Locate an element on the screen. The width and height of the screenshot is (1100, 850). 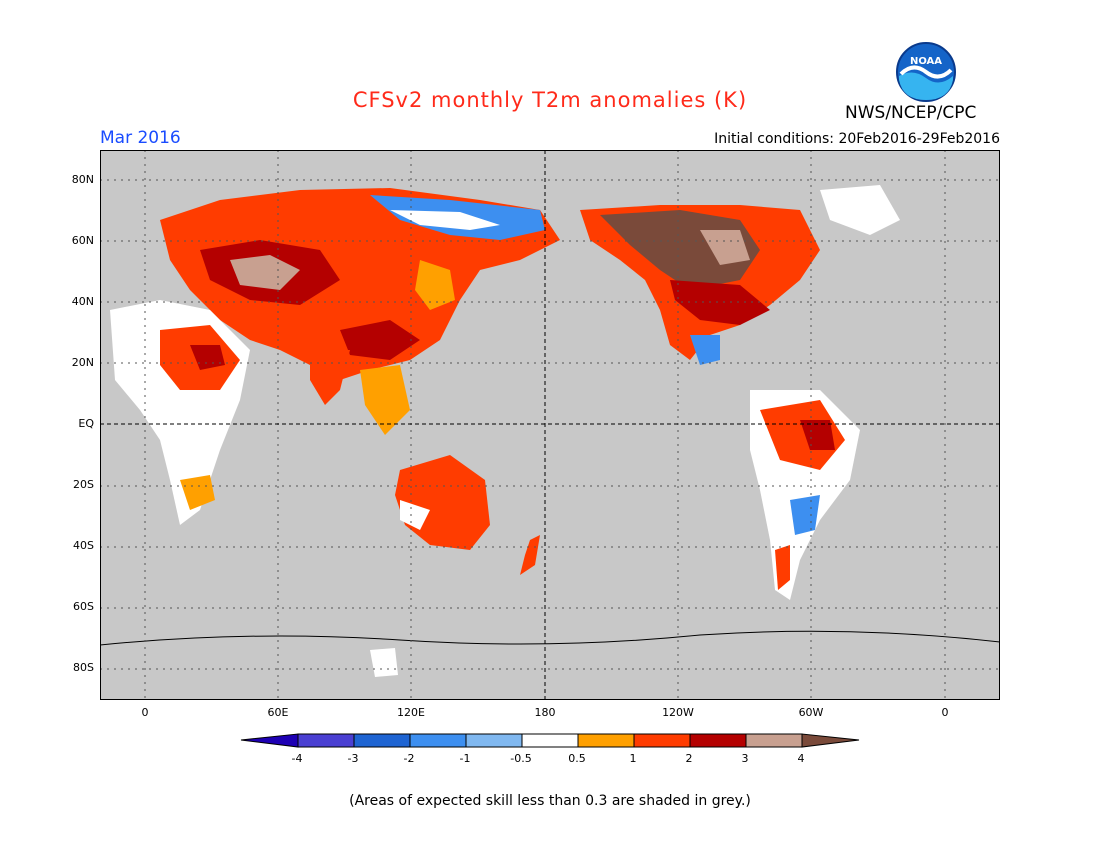
australia-region is located at coordinates (442, 502).